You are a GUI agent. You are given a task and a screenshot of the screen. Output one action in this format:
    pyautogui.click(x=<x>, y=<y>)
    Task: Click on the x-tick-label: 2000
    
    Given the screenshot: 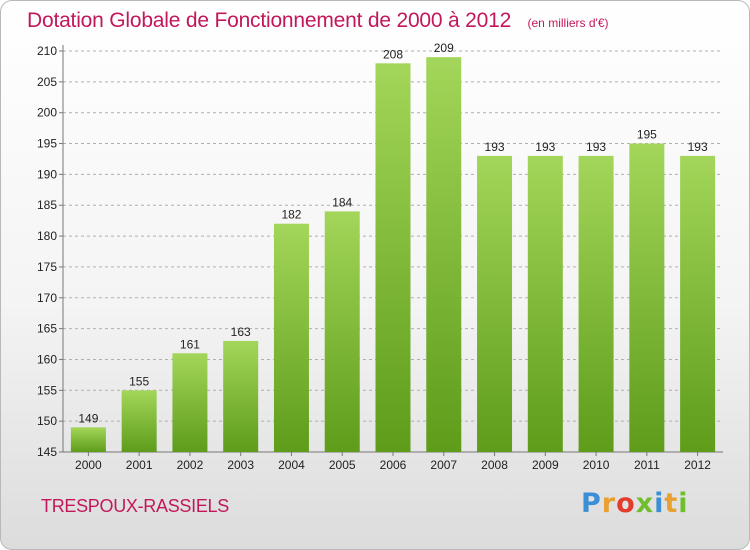 What is the action you would take?
    pyautogui.click(x=88, y=465)
    